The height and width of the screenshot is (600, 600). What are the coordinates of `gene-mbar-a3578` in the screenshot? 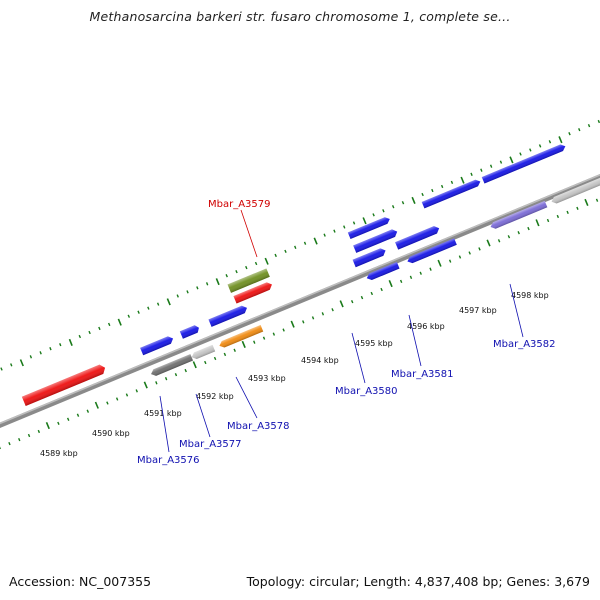 It's located at (241, 336).